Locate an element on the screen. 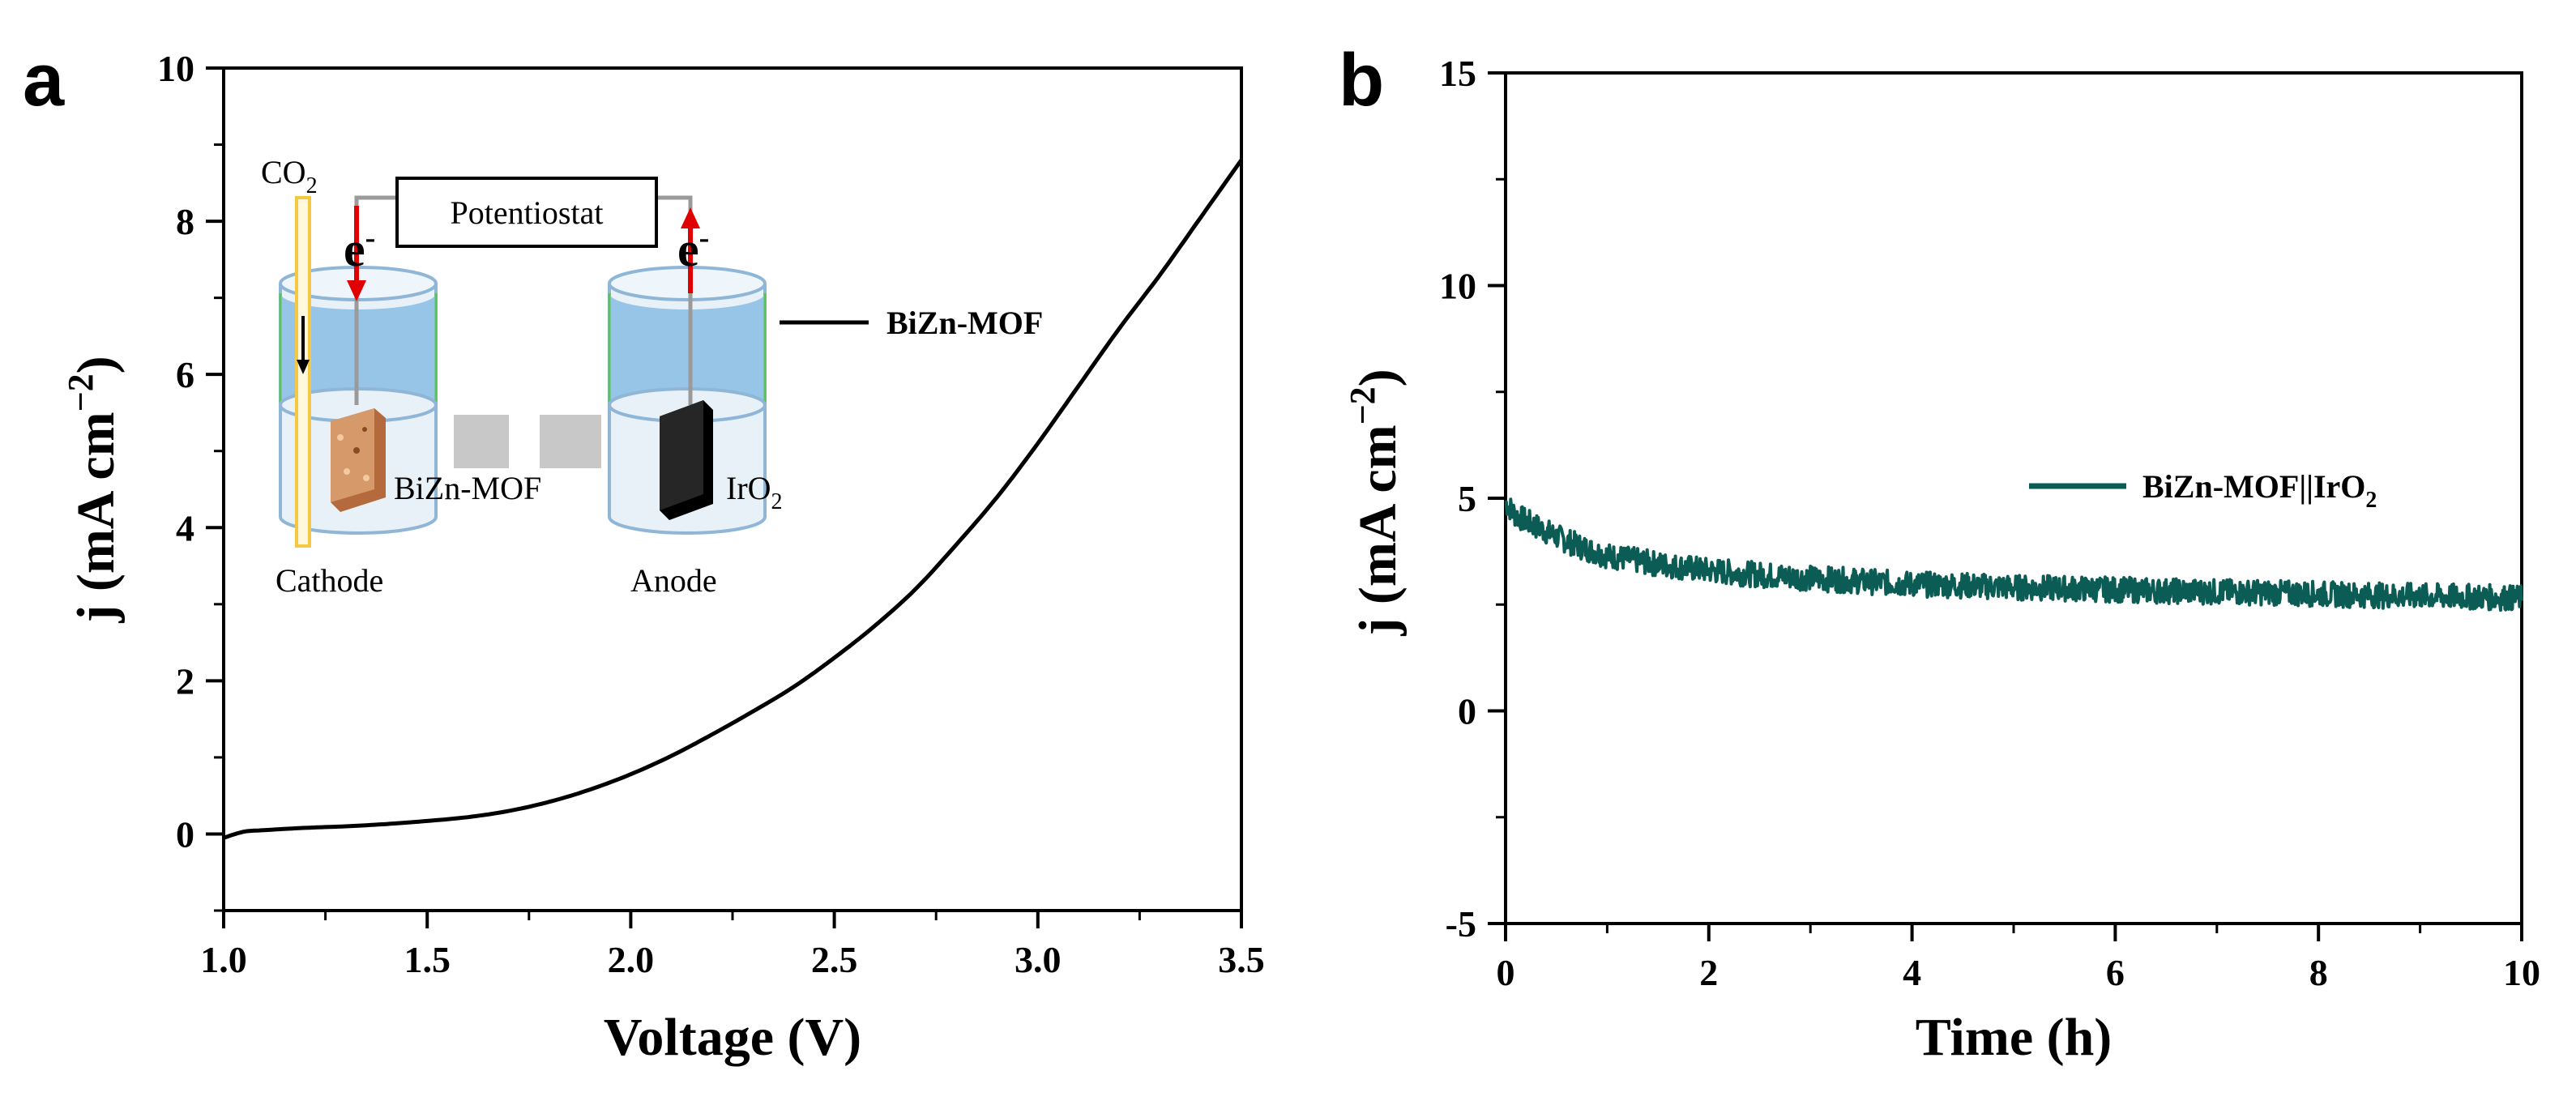 The image size is (2576, 1105). cathode-electron-arrow-head is located at coordinates (356, 290).